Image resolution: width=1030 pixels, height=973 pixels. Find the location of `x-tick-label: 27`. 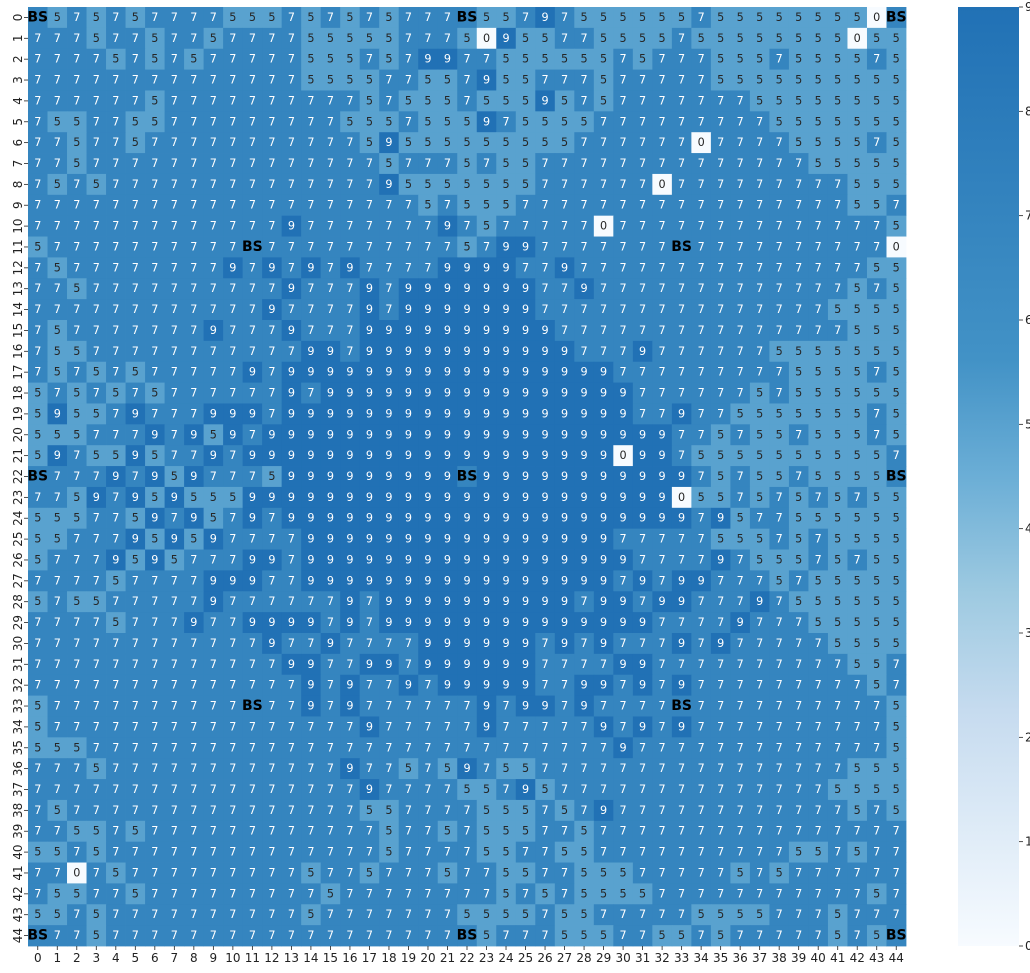

x-tick-label: 27 is located at coordinates (564, 958).